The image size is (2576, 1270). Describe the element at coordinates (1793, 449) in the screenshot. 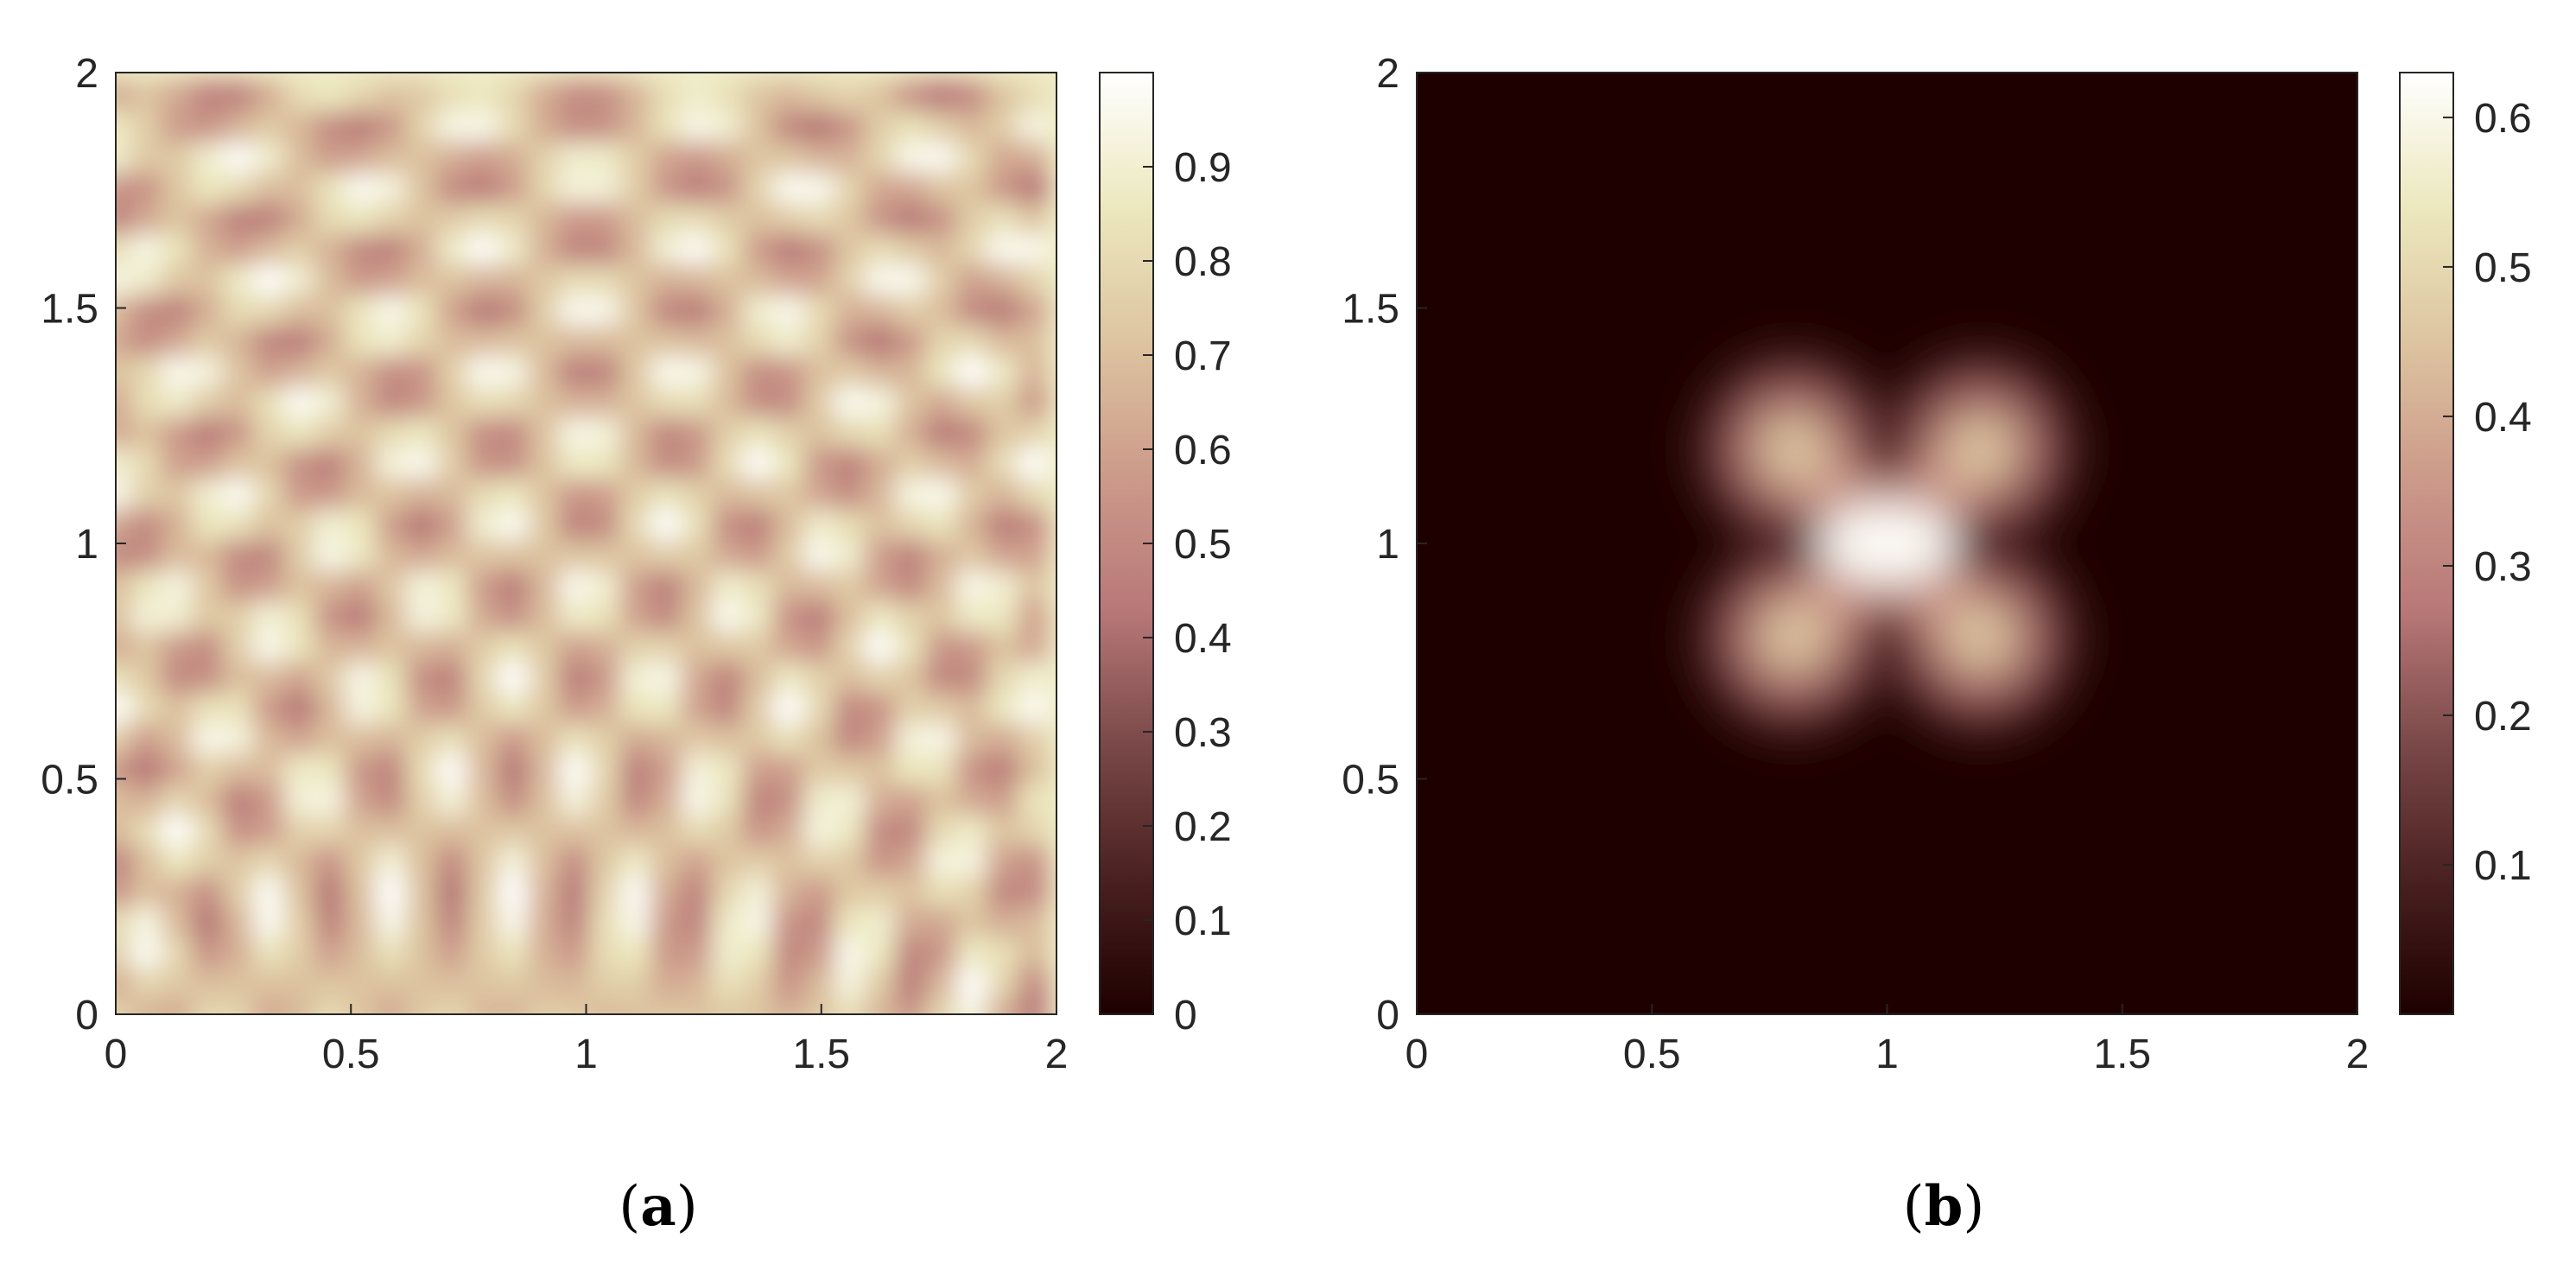

I see `heatmap-peak` at that location.